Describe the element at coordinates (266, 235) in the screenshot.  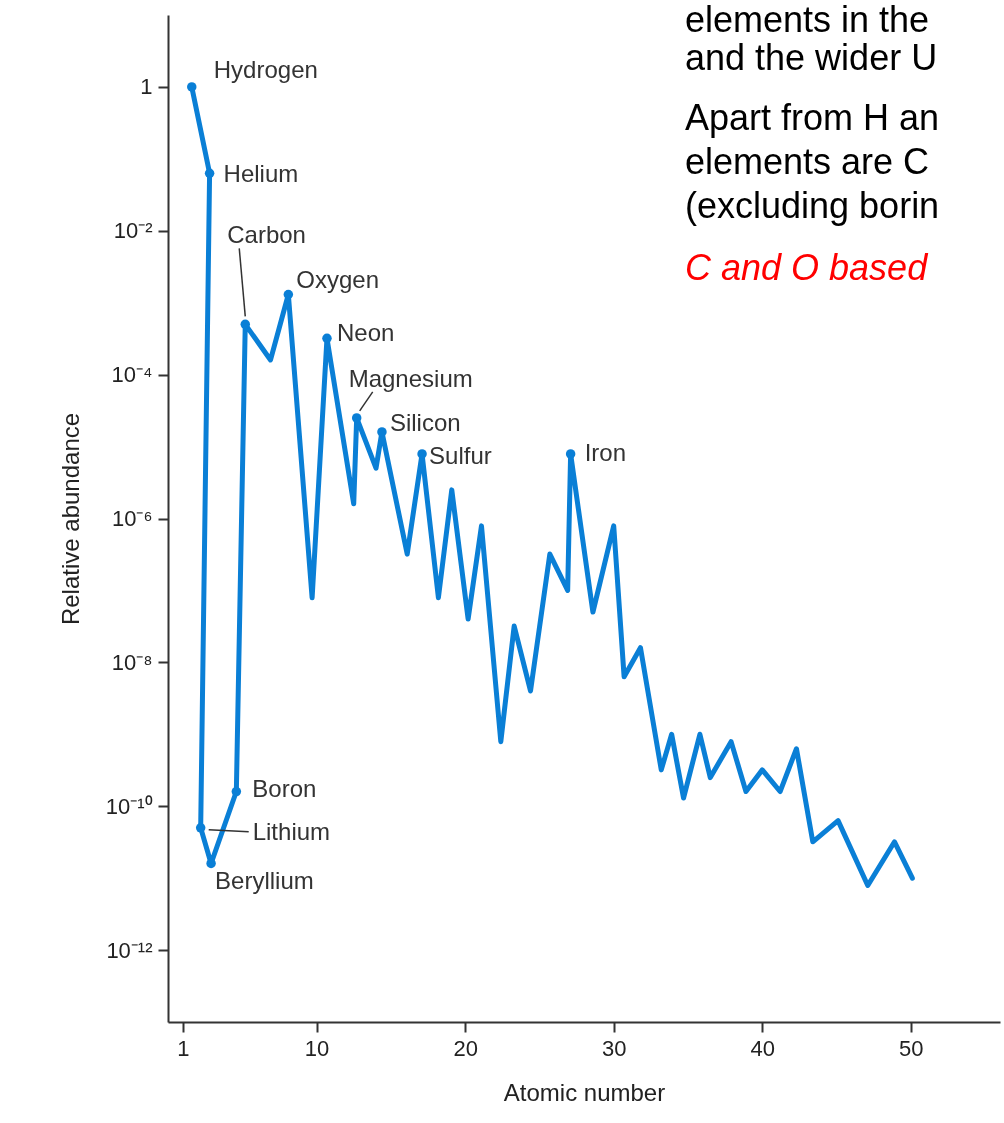
I see `annotation: Carbon` at that location.